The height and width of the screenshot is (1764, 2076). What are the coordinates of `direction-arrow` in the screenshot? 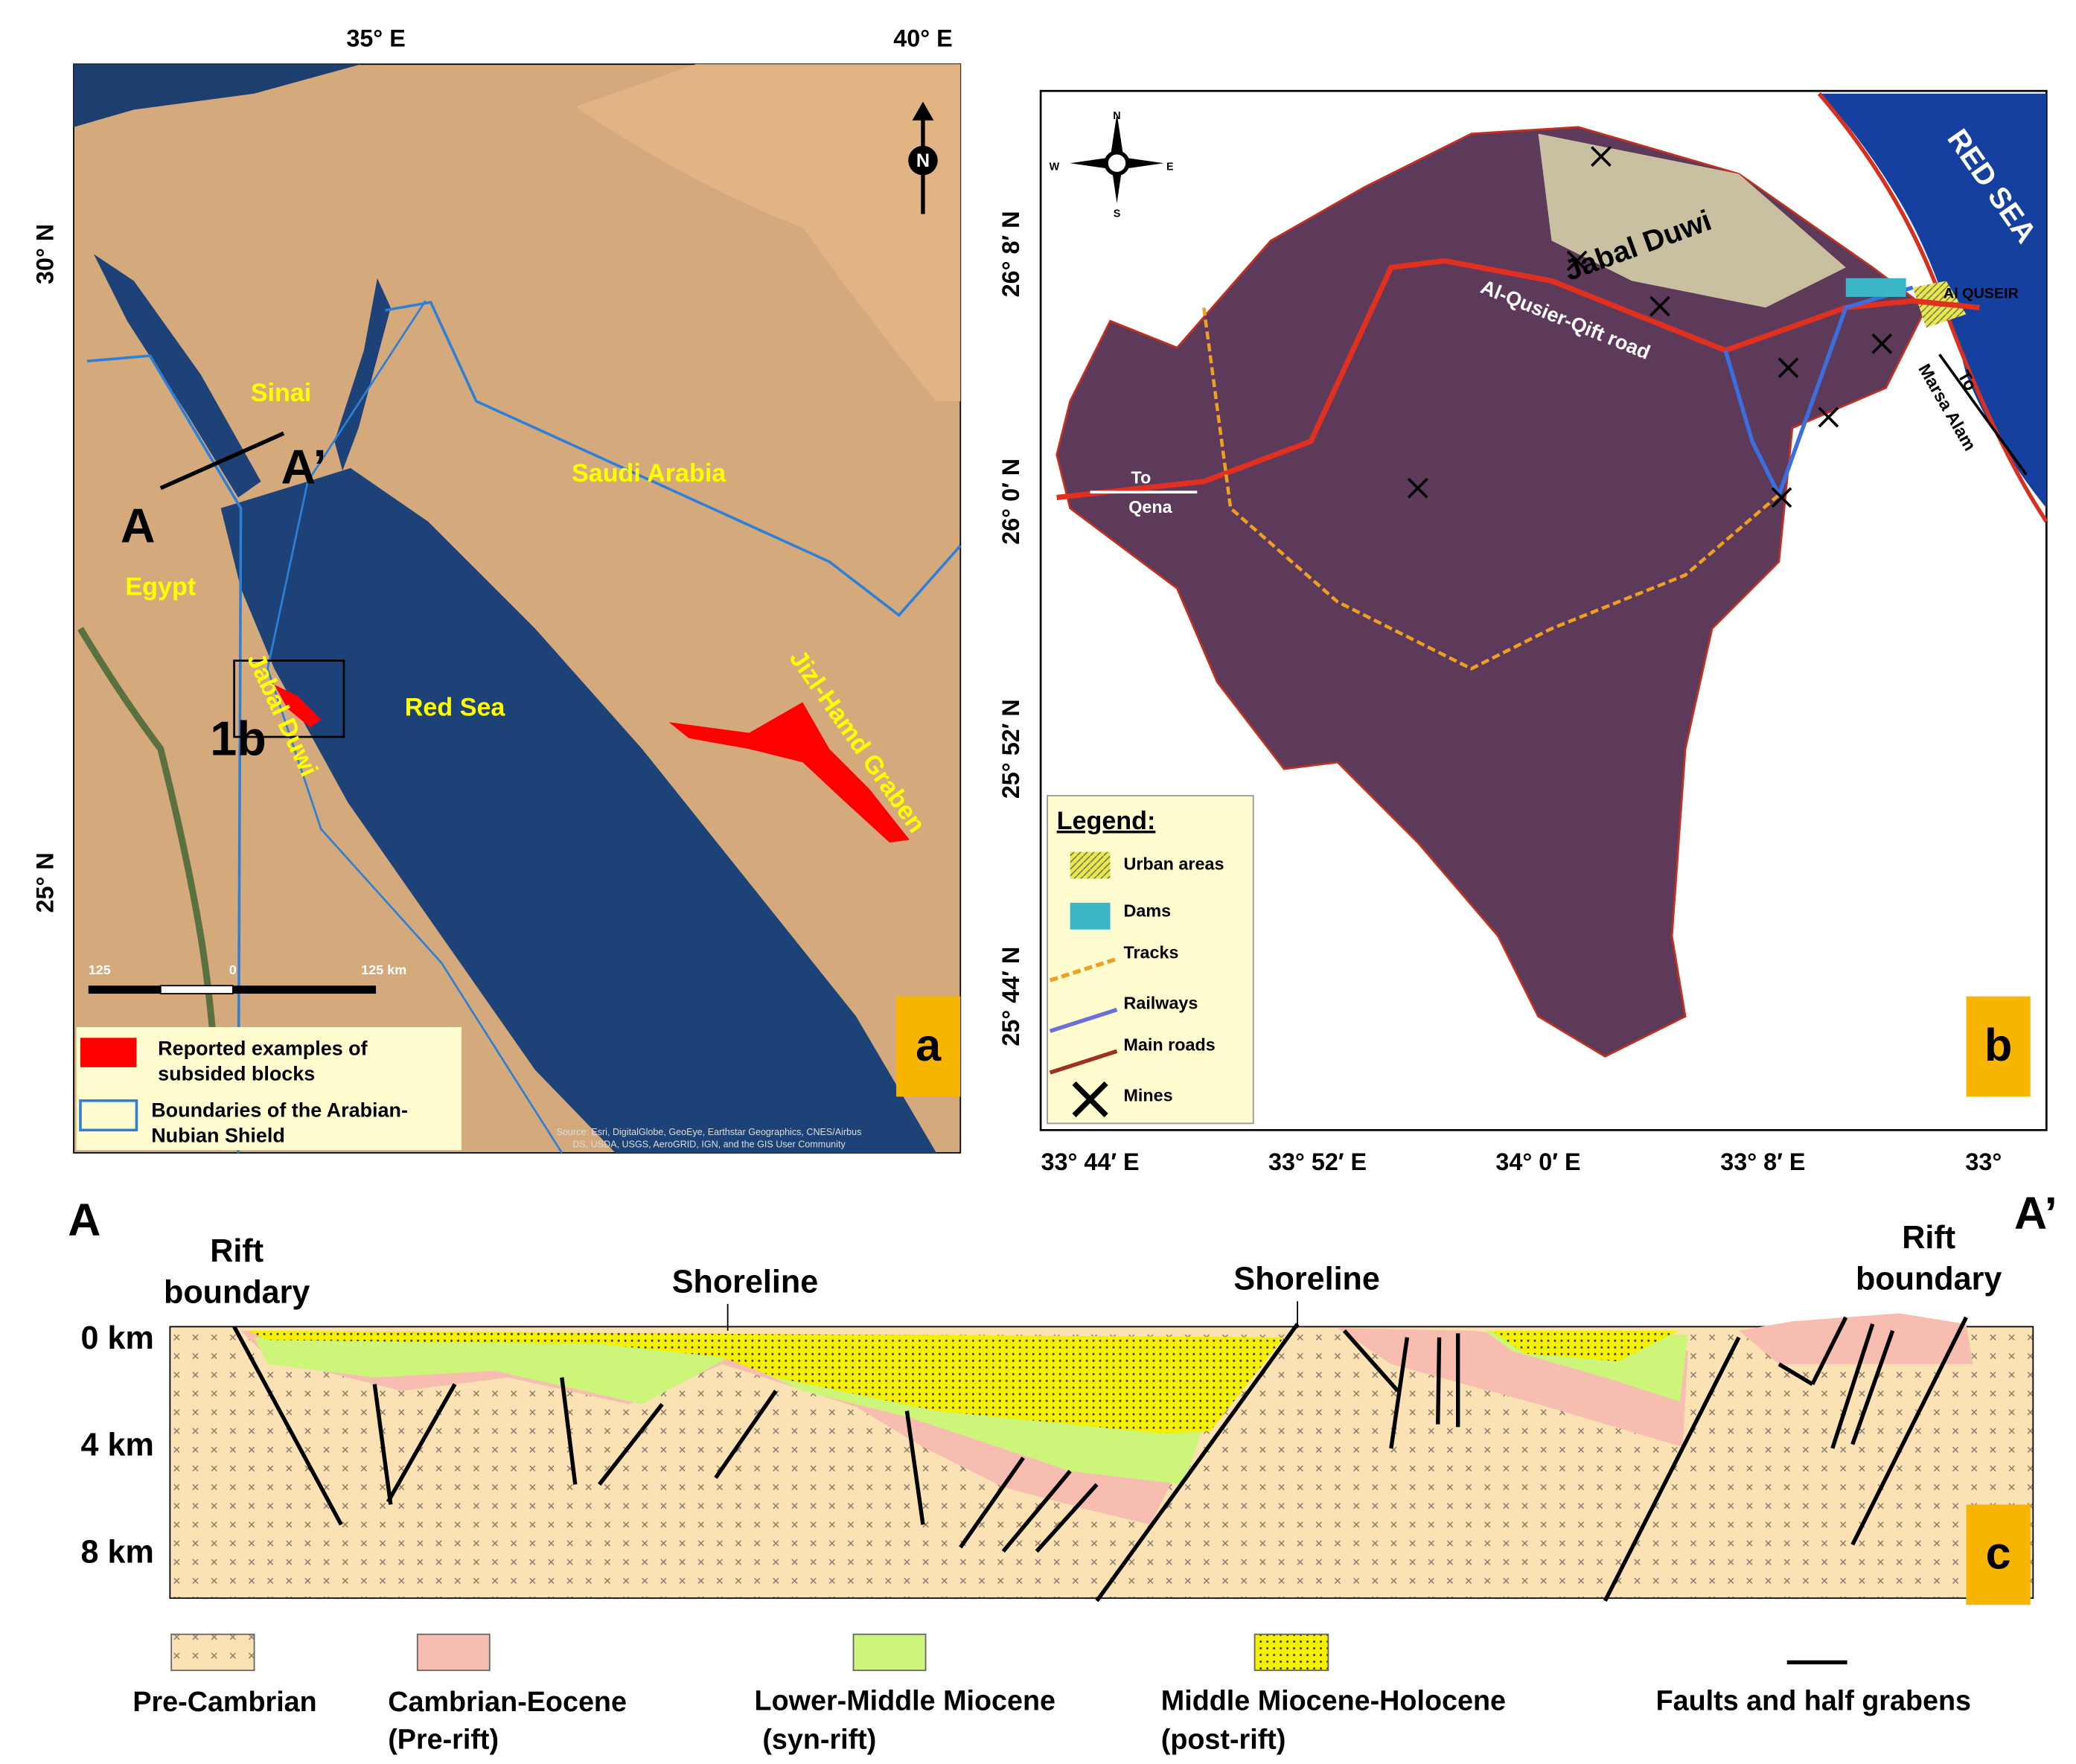 It's located at (1983, 415).